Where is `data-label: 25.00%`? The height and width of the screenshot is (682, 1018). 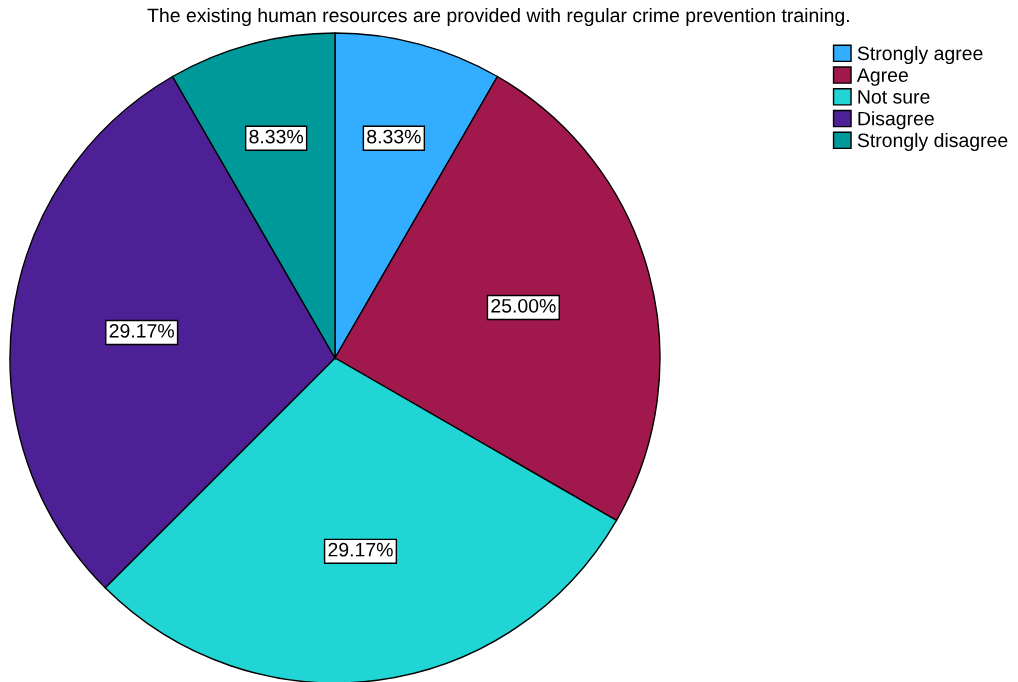 data-label: 25.00% is located at coordinates (523, 305).